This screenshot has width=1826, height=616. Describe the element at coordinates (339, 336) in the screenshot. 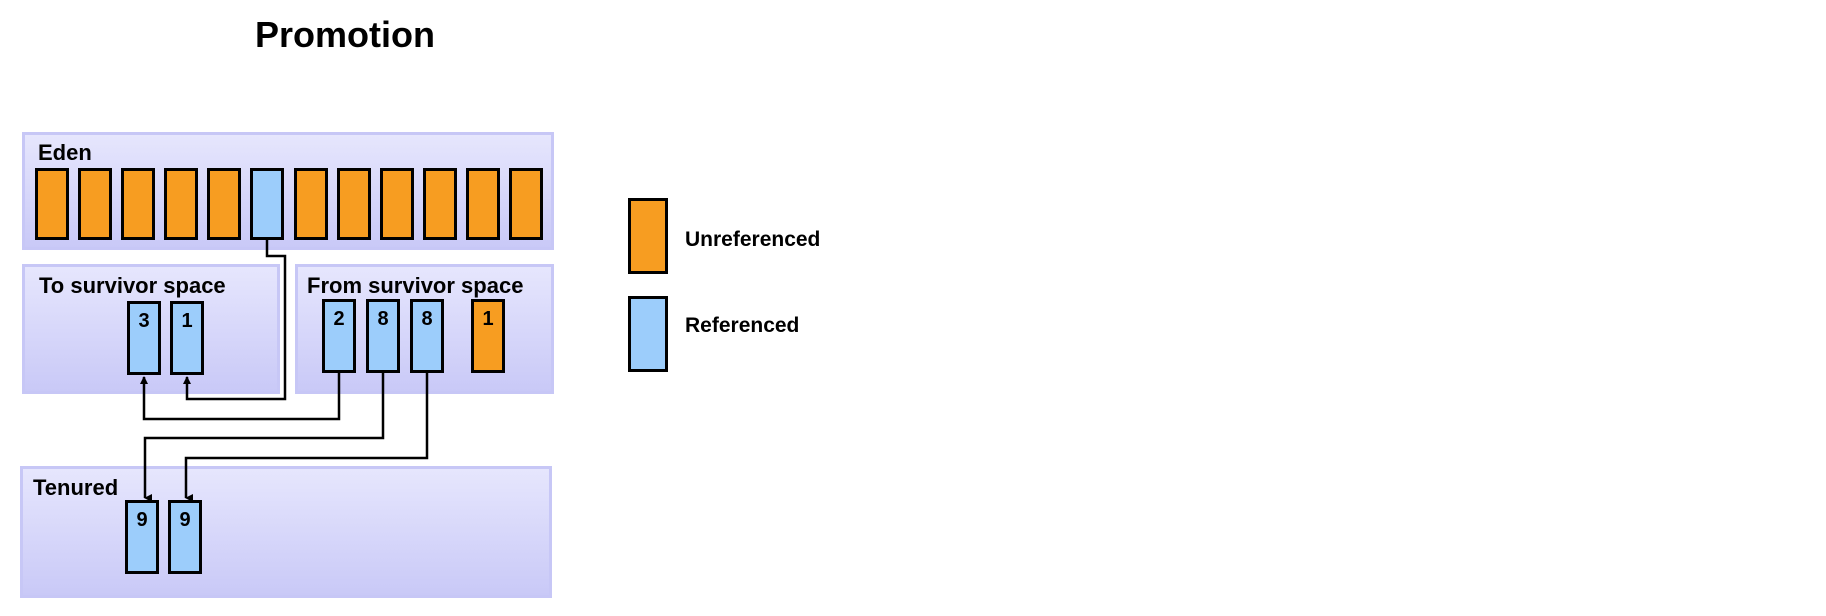

I see `from-survivor-object: 2` at that location.